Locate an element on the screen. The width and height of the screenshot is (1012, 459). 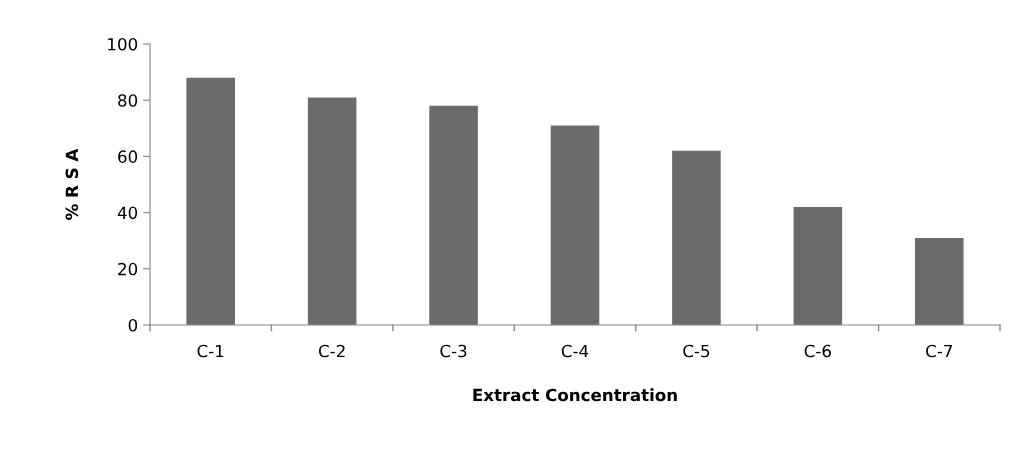
x-tick-label: C-7 is located at coordinates (939, 351).